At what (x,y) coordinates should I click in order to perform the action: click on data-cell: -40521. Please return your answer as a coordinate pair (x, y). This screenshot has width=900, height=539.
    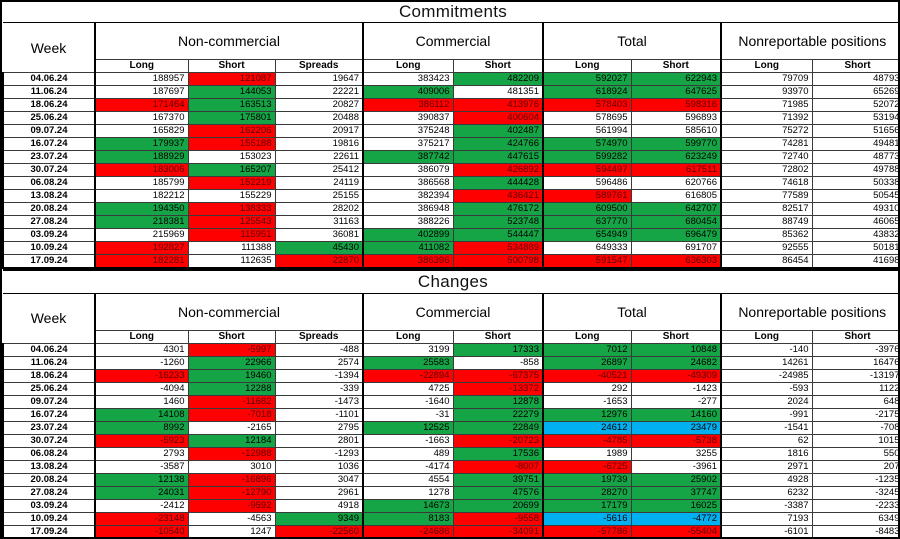
    Looking at the image, I should click on (587, 375).